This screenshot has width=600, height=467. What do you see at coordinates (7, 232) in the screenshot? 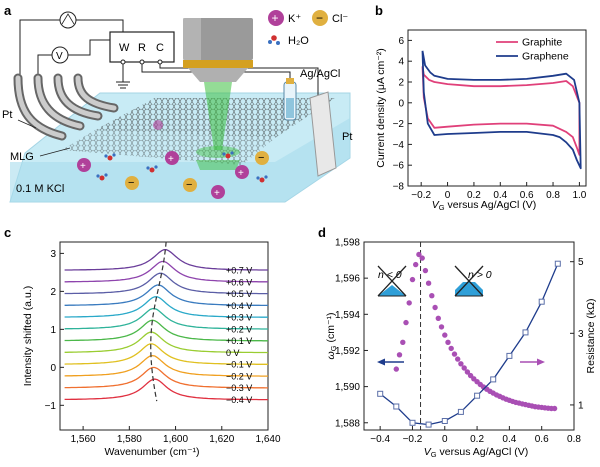
I see `panel-c-letter: c` at bounding box center [7, 232].